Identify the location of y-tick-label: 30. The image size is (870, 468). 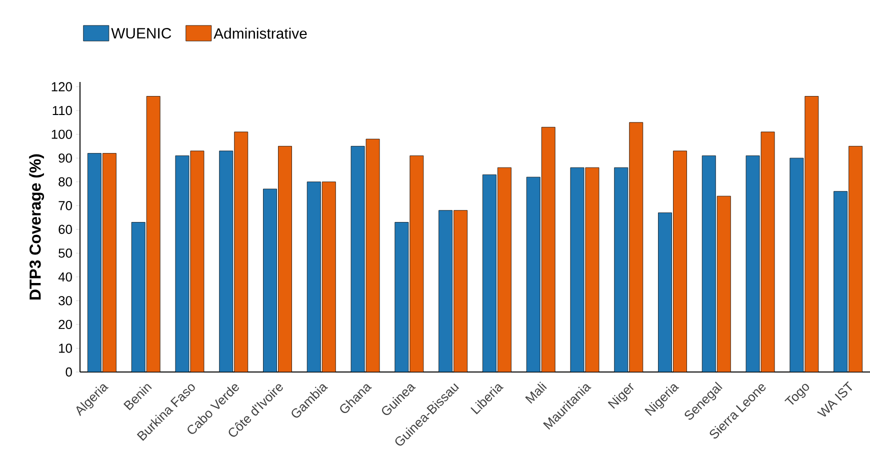
(65, 301).